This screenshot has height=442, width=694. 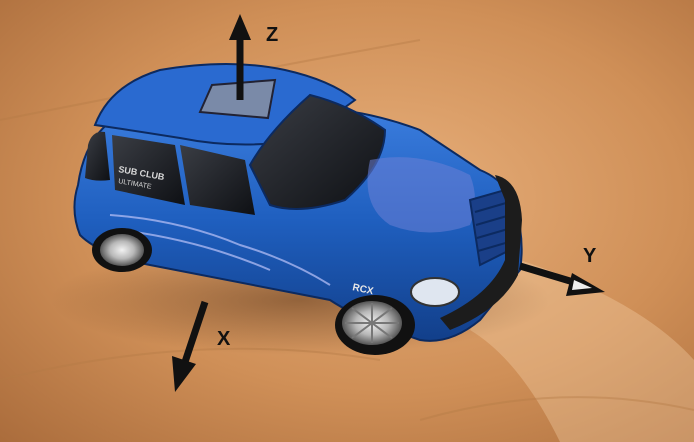 What do you see at coordinates (561, 279) in the screenshot?
I see `y-axis-arrow` at bounding box center [561, 279].